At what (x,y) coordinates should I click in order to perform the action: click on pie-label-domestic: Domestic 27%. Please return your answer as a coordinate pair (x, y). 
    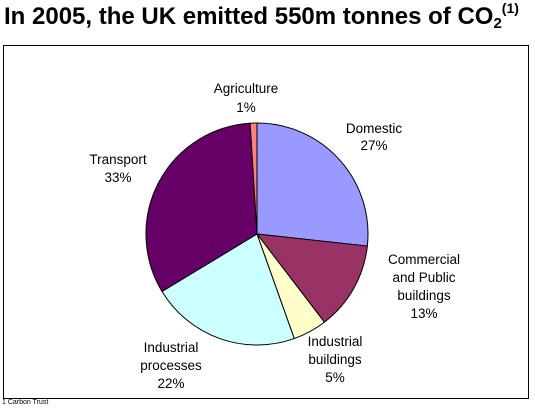
    Looking at the image, I should click on (374, 137).